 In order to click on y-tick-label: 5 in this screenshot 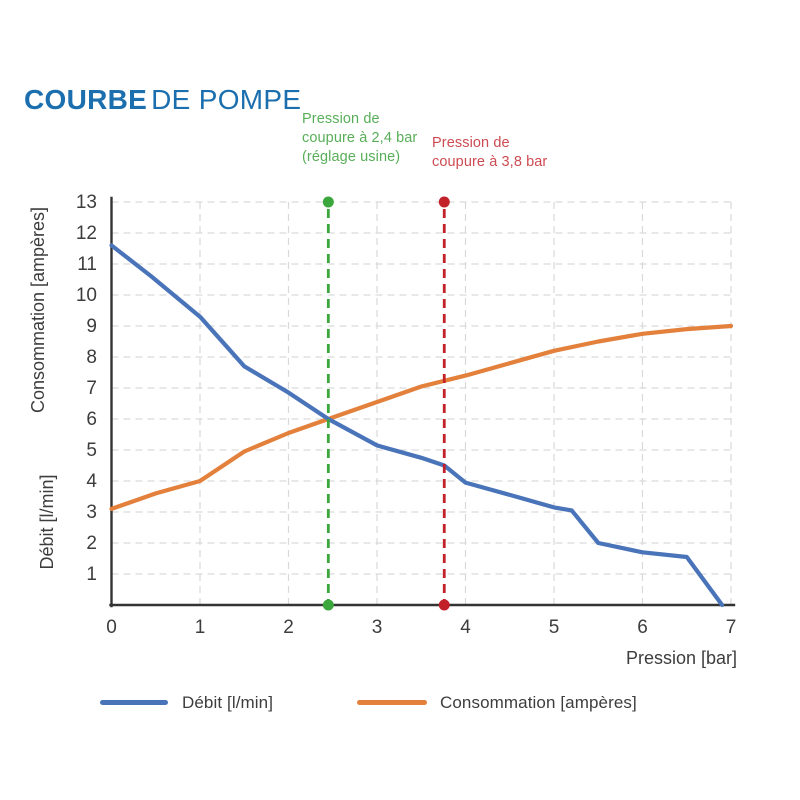, I will do `click(91, 450)`.